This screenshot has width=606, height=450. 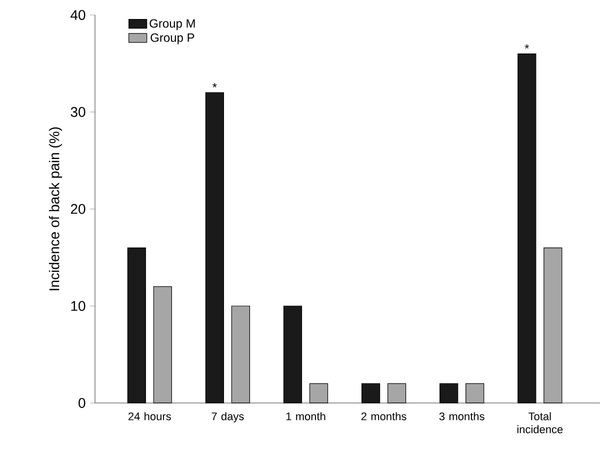 What do you see at coordinates (383, 416) in the screenshot?
I see `x-tick-label: 2 months` at bounding box center [383, 416].